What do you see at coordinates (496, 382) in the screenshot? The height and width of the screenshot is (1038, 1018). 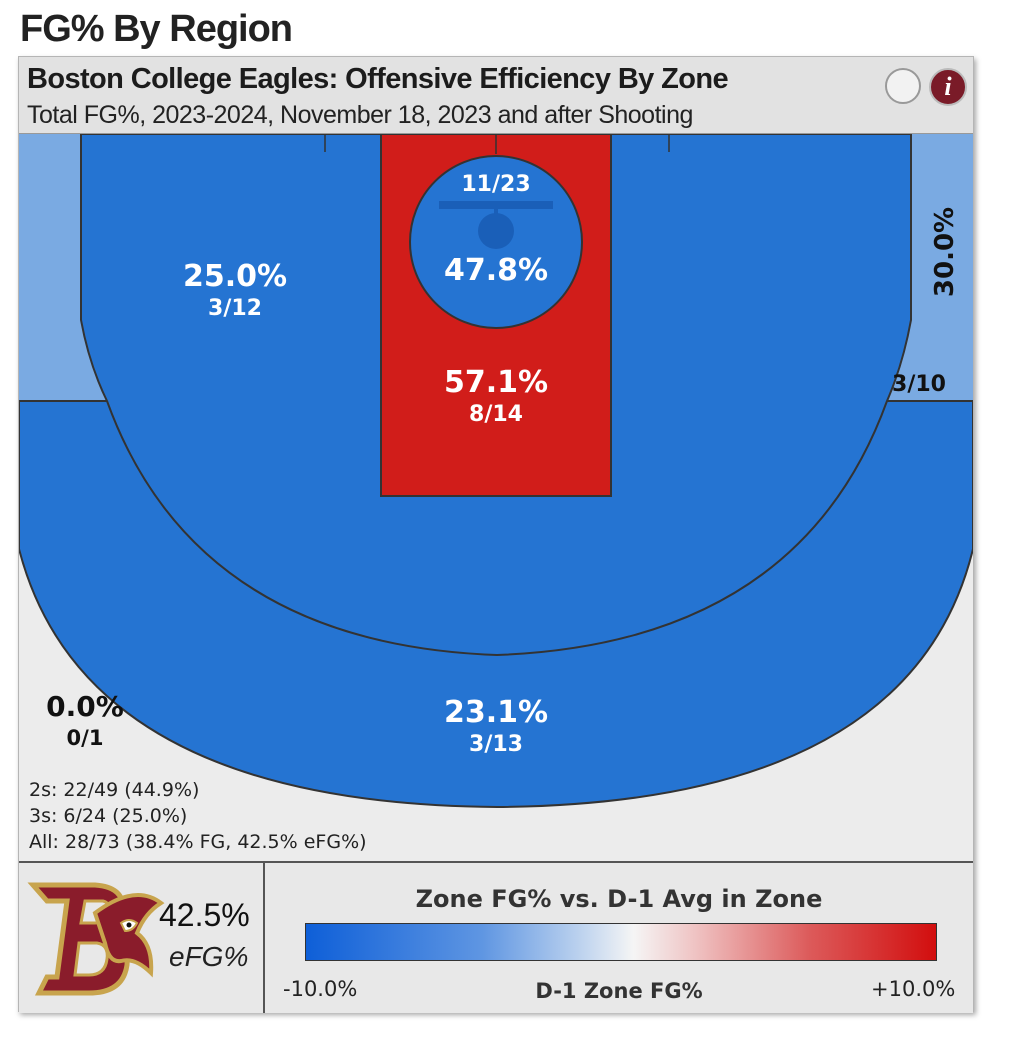 I see `label-paint-pct: 57.1%` at bounding box center [496, 382].